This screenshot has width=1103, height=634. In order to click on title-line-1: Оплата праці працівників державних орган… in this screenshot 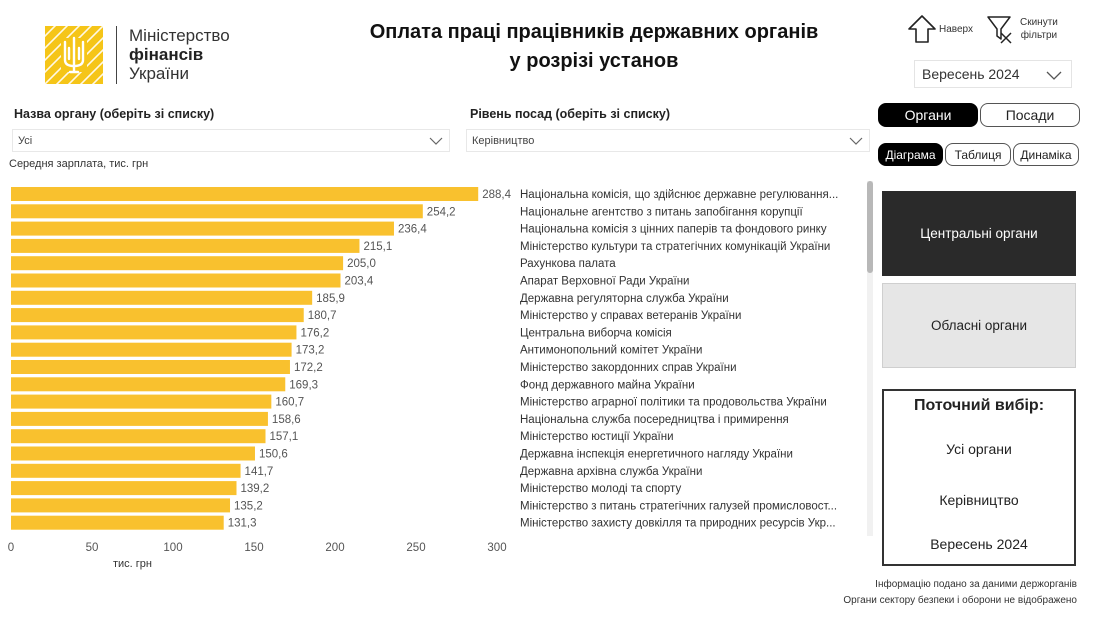, I will do `click(594, 32)`.